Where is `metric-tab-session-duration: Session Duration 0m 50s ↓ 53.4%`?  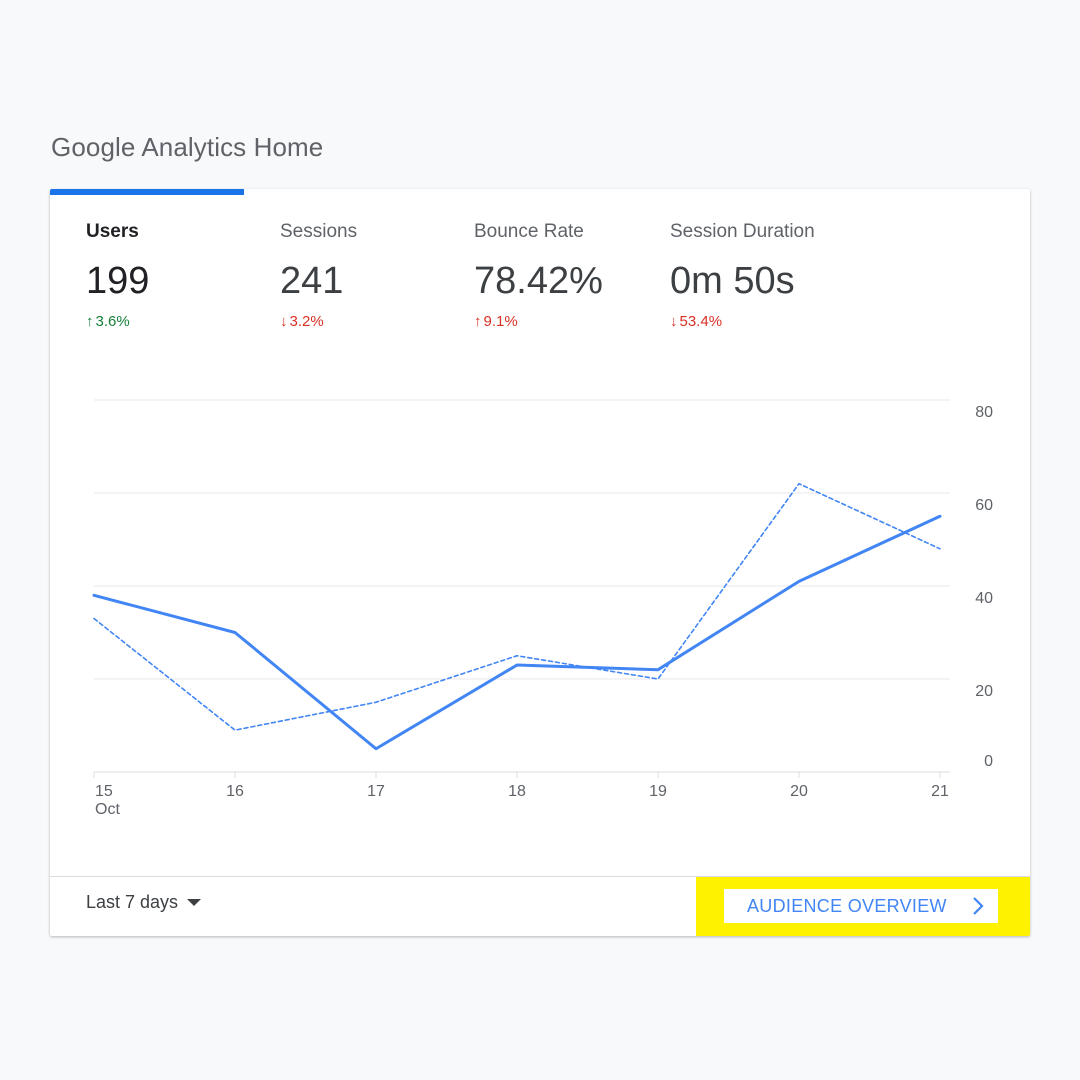
metric-tab-session-duration: Session Duration 0m 50s ↓ 53.4% is located at coordinates (765, 275).